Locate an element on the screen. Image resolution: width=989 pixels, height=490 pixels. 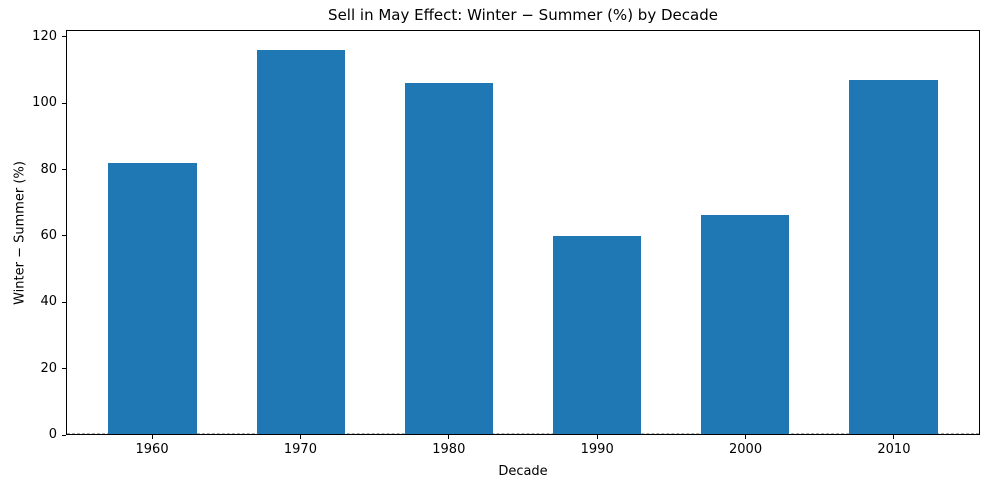
x-tick-label: 1990 is located at coordinates (597, 449).